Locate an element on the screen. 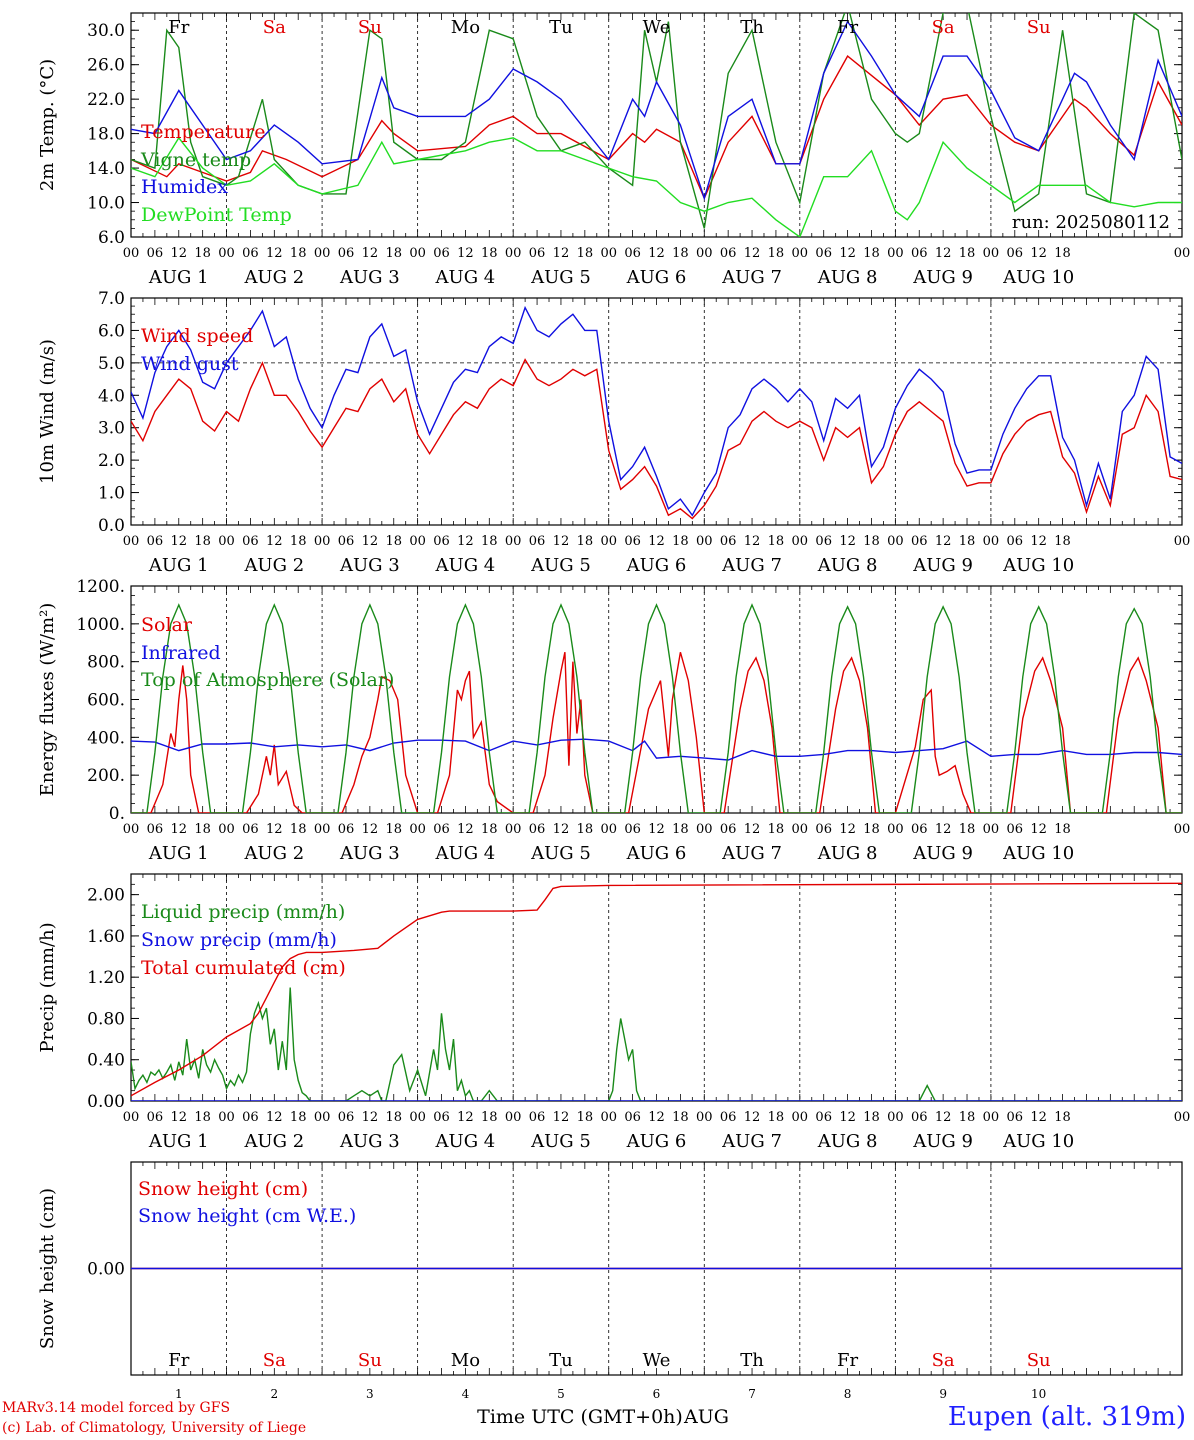  y-tick-label: 30.0 is located at coordinates (106, 31).